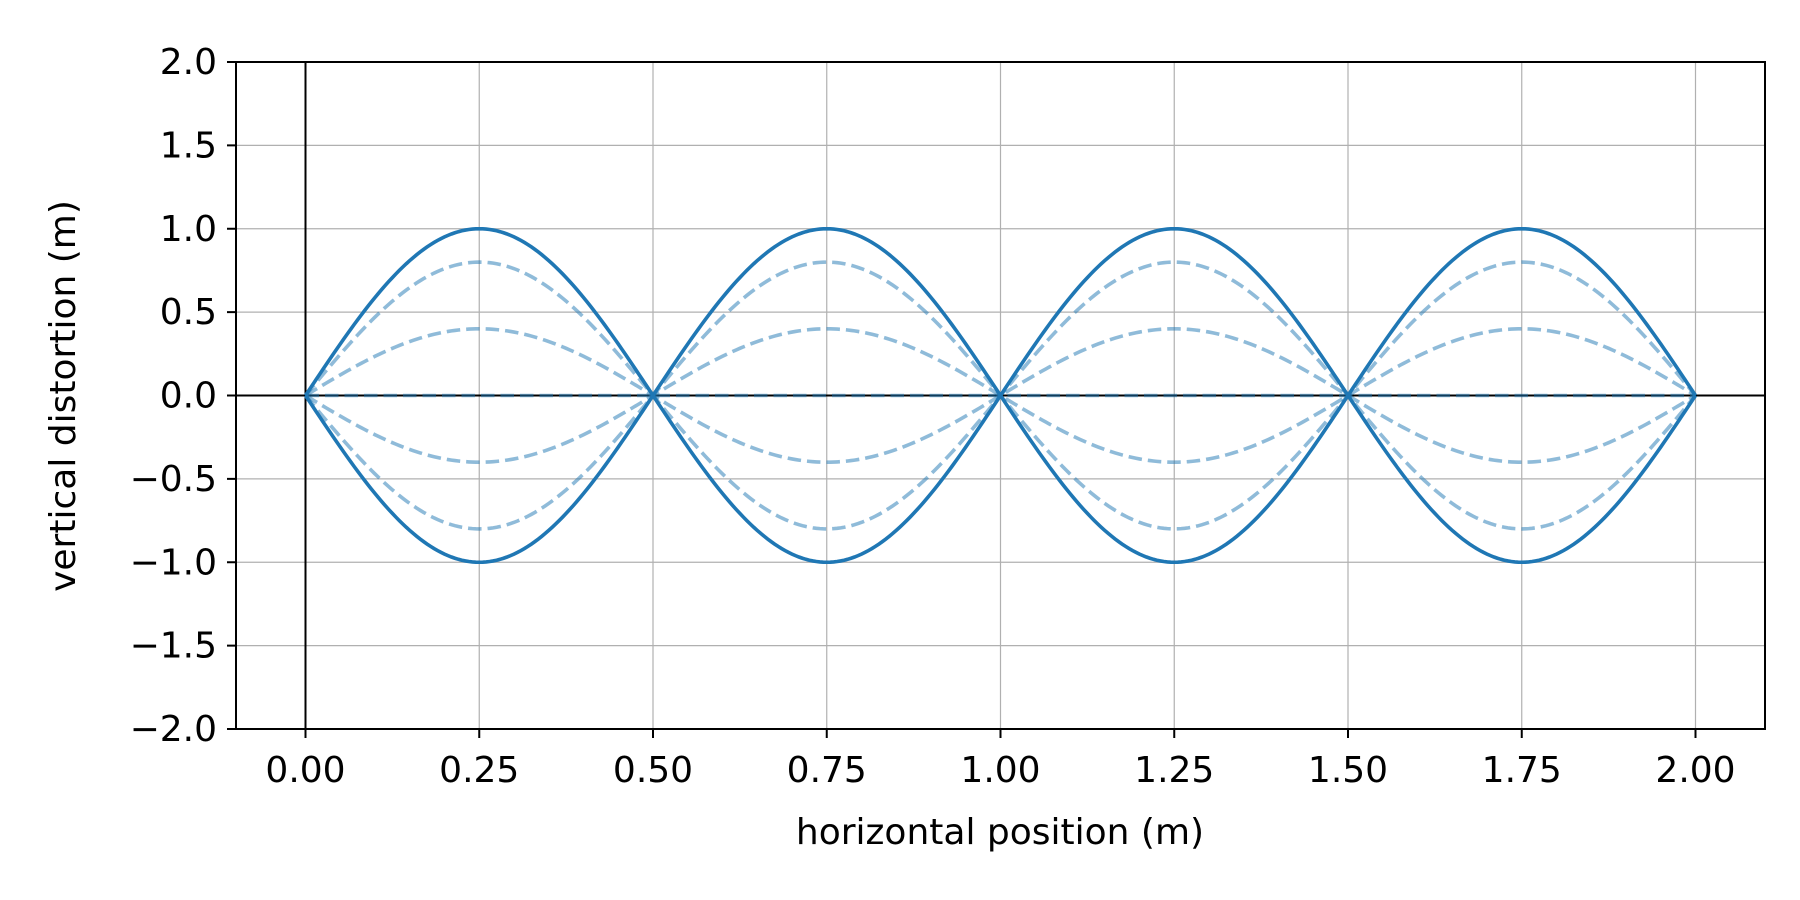 This screenshot has width=1800, height=900. What do you see at coordinates (188, 62) in the screenshot?
I see `y-tick-label: 2.0` at bounding box center [188, 62].